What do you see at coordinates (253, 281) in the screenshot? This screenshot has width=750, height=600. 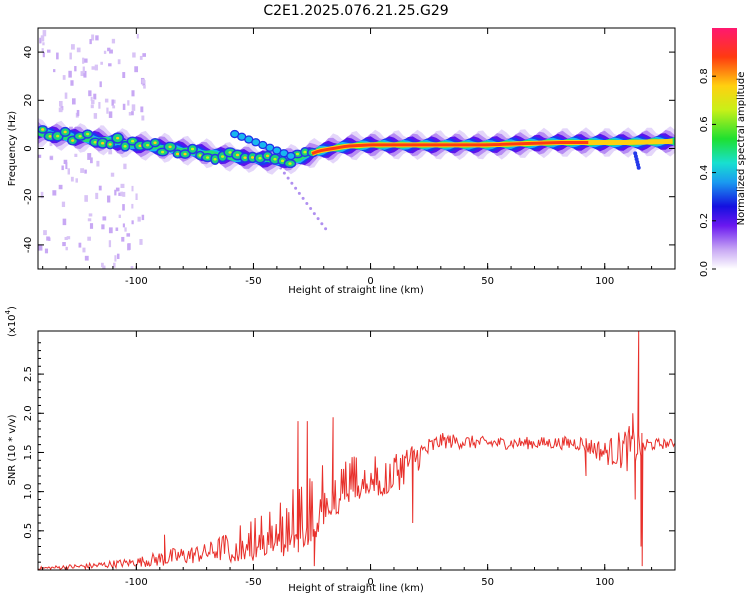 I see `spectrogram-x-tick-label: -50` at bounding box center [253, 281].